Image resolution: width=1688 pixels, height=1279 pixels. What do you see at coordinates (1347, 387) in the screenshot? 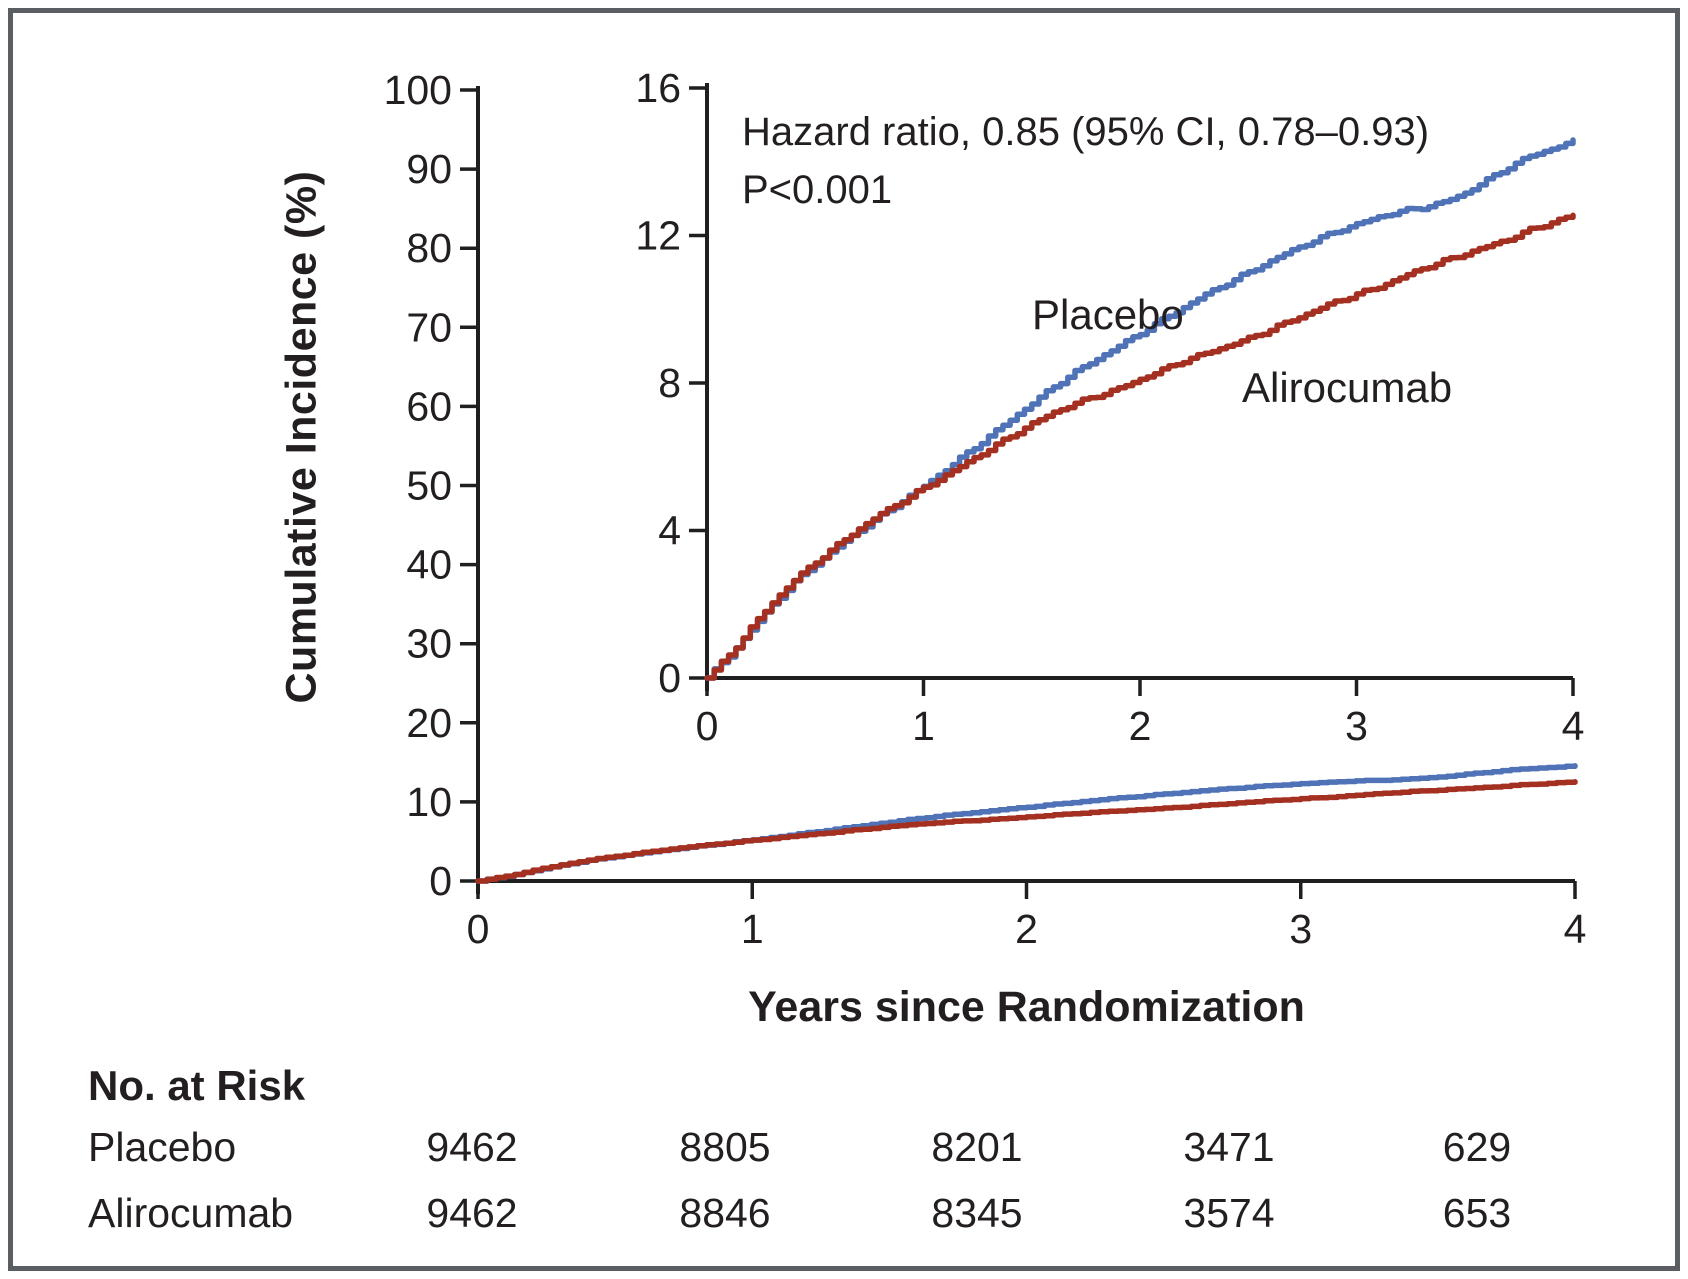
I see `alirocumab-curve-label: Alirocumab` at bounding box center [1347, 387].